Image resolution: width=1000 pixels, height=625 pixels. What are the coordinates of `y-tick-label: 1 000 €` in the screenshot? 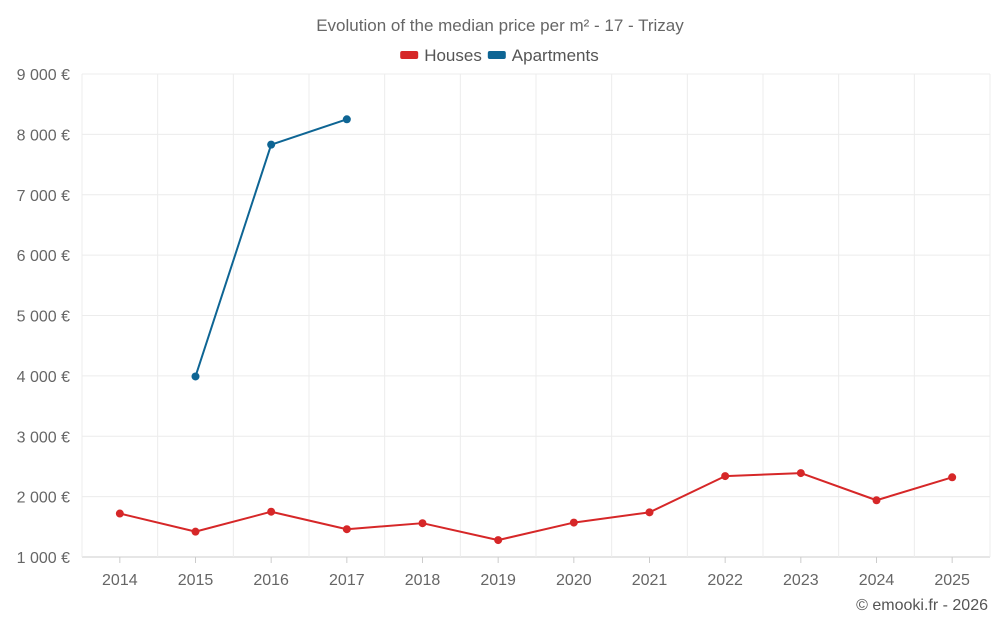 It's located at (43, 558).